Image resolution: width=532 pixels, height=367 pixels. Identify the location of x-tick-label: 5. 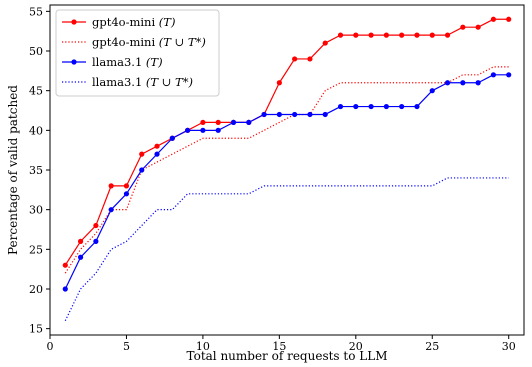
(126, 346).